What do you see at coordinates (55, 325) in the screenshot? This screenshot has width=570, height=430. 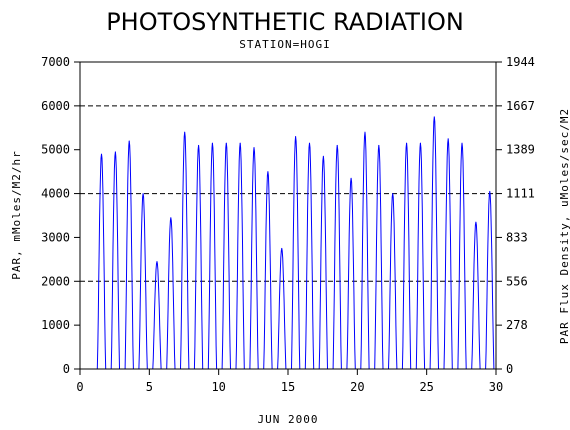 I see `y-tick-label: 1000` at bounding box center [55, 325].